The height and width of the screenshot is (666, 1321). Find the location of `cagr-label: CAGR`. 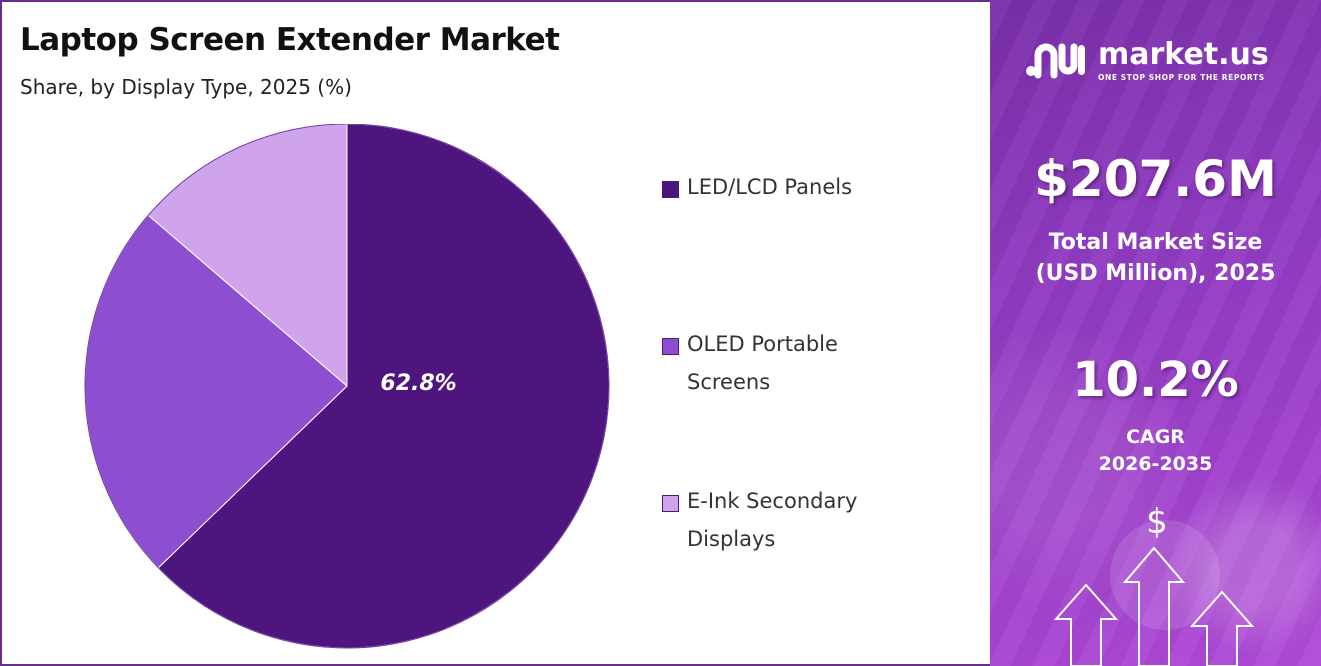

cagr-label: CAGR is located at coordinates (1155, 437).